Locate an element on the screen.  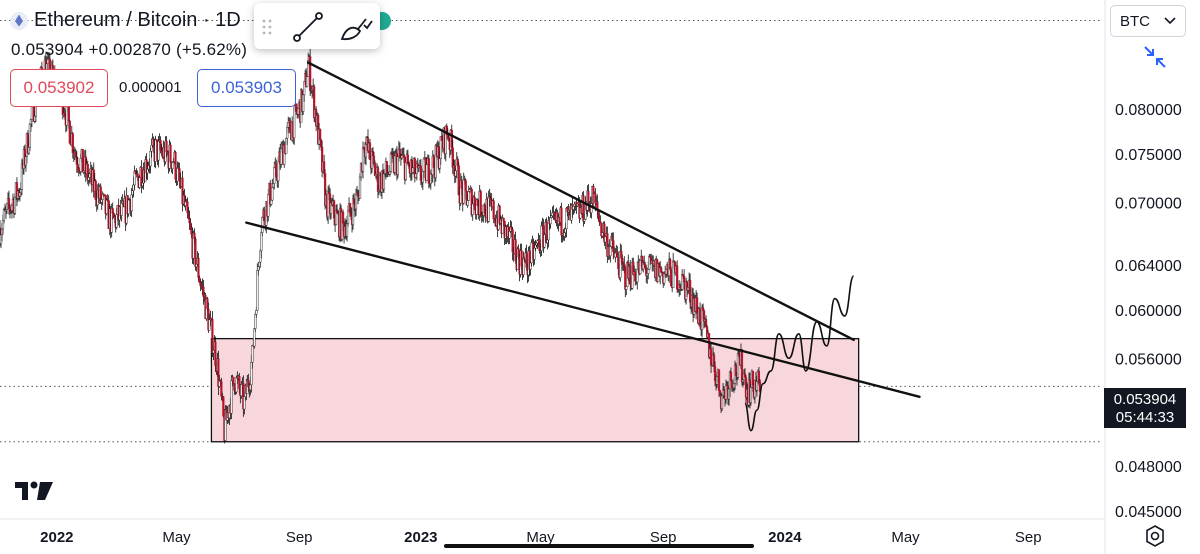
drag-handle-icon is located at coordinates (267, 27).